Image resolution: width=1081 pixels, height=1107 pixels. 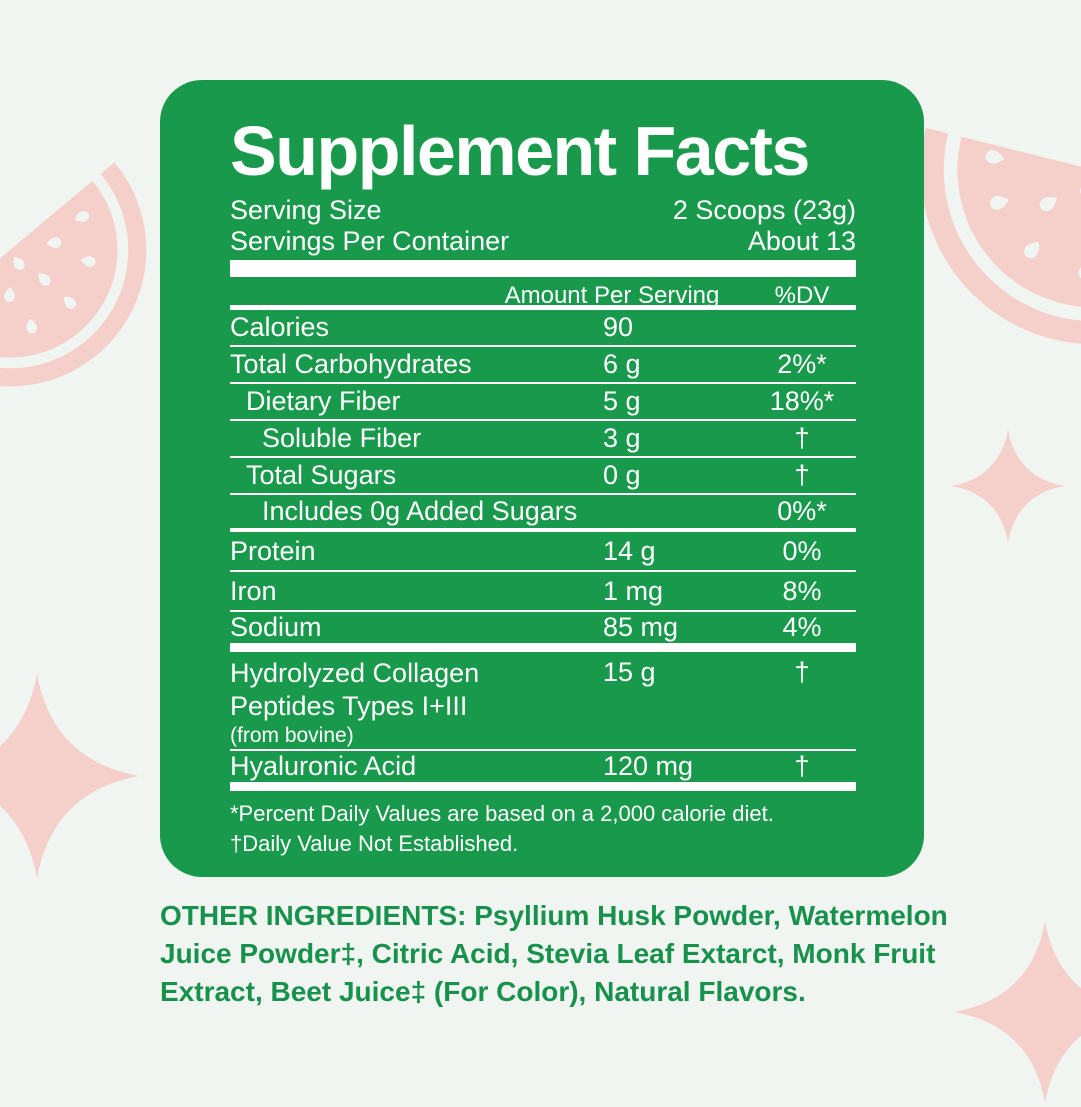 What do you see at coordinates (420, 511) in the screenshot?
I see `nutrient-name: Includes 0g Added Sugars` at bounding box center [420, 511].